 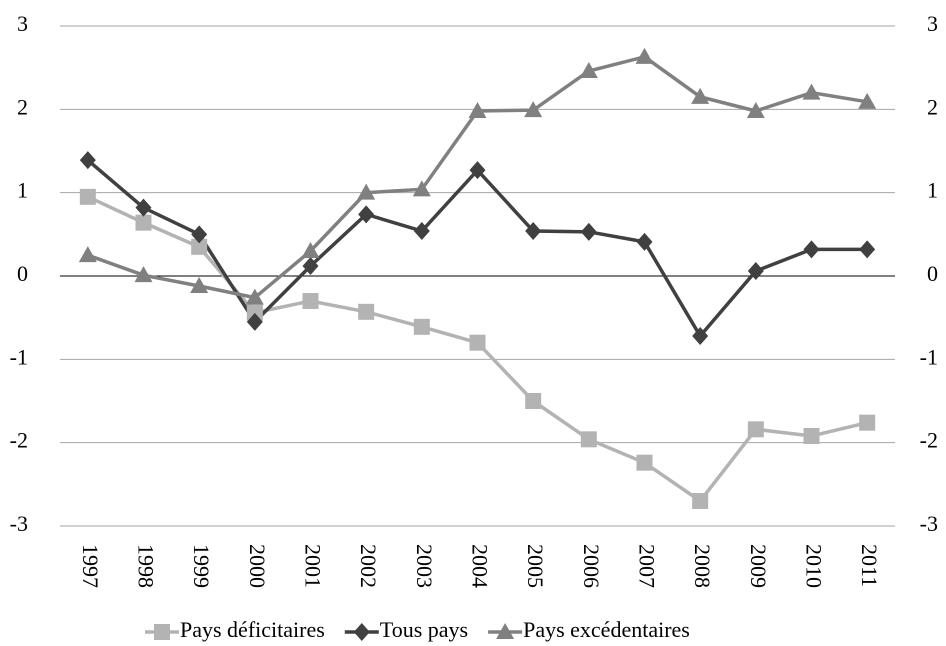 What do you see at coordinates (19, 356) in the screenshot?
I see `y-tick-label: -1` at bounding box center [19, 356].